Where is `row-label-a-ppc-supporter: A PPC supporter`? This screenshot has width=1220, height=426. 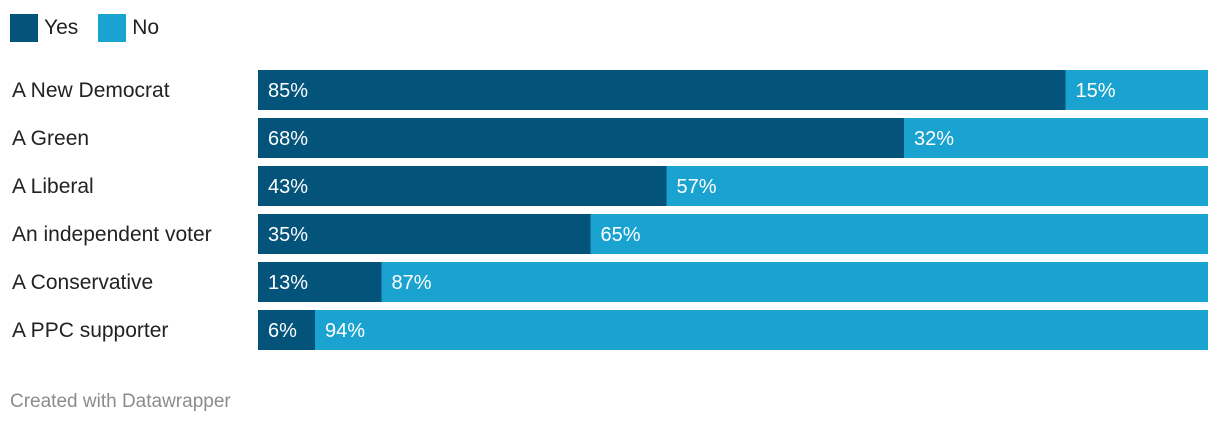 row-label-a-ppc-supporter: A PPC supporter is located at coordinates (90, 330).